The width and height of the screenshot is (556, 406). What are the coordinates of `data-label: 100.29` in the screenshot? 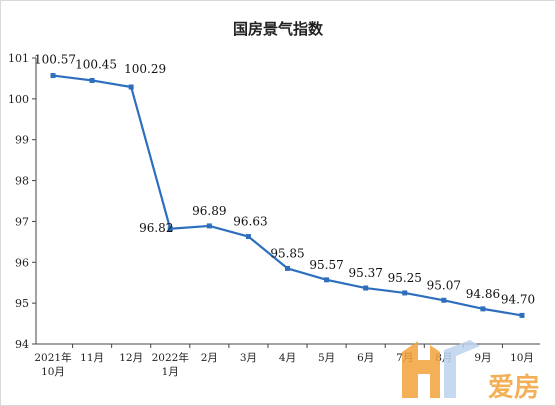 It's located at (145, 69).